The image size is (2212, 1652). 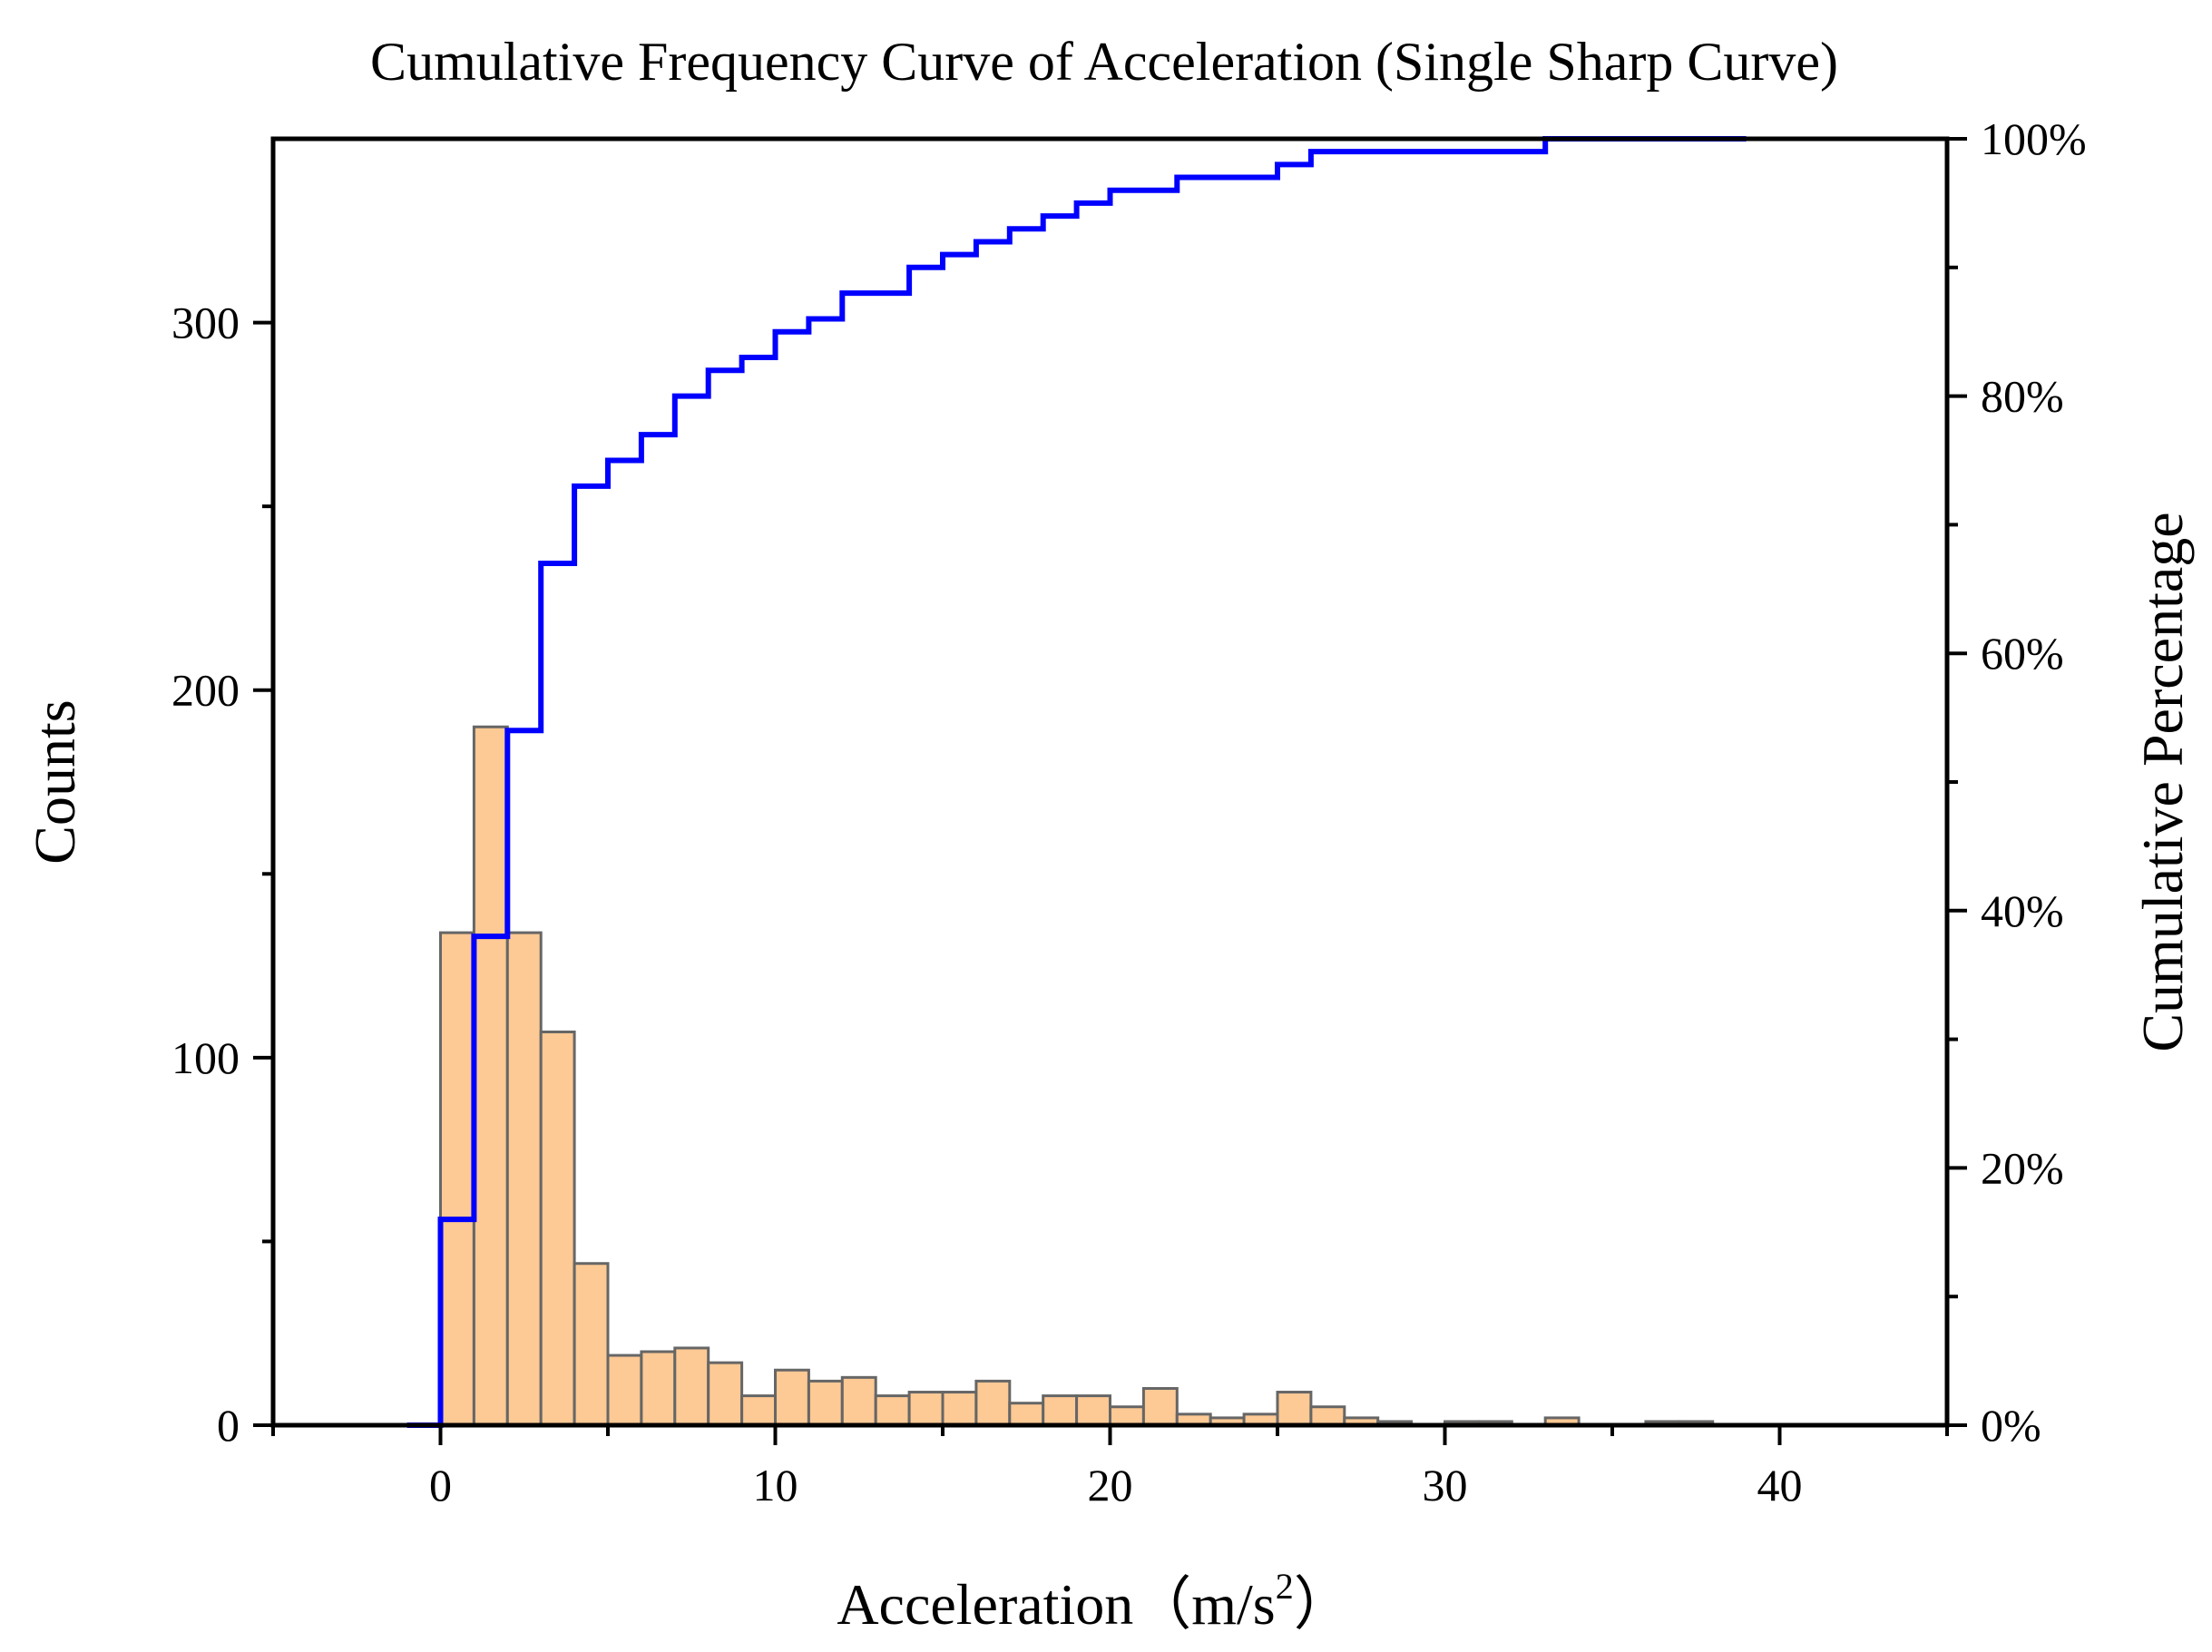 What do you see at coordinates (2022, 910) in the screenshot?
I see `y2-tick-label: 40%` at bounding box center [2022, 910].